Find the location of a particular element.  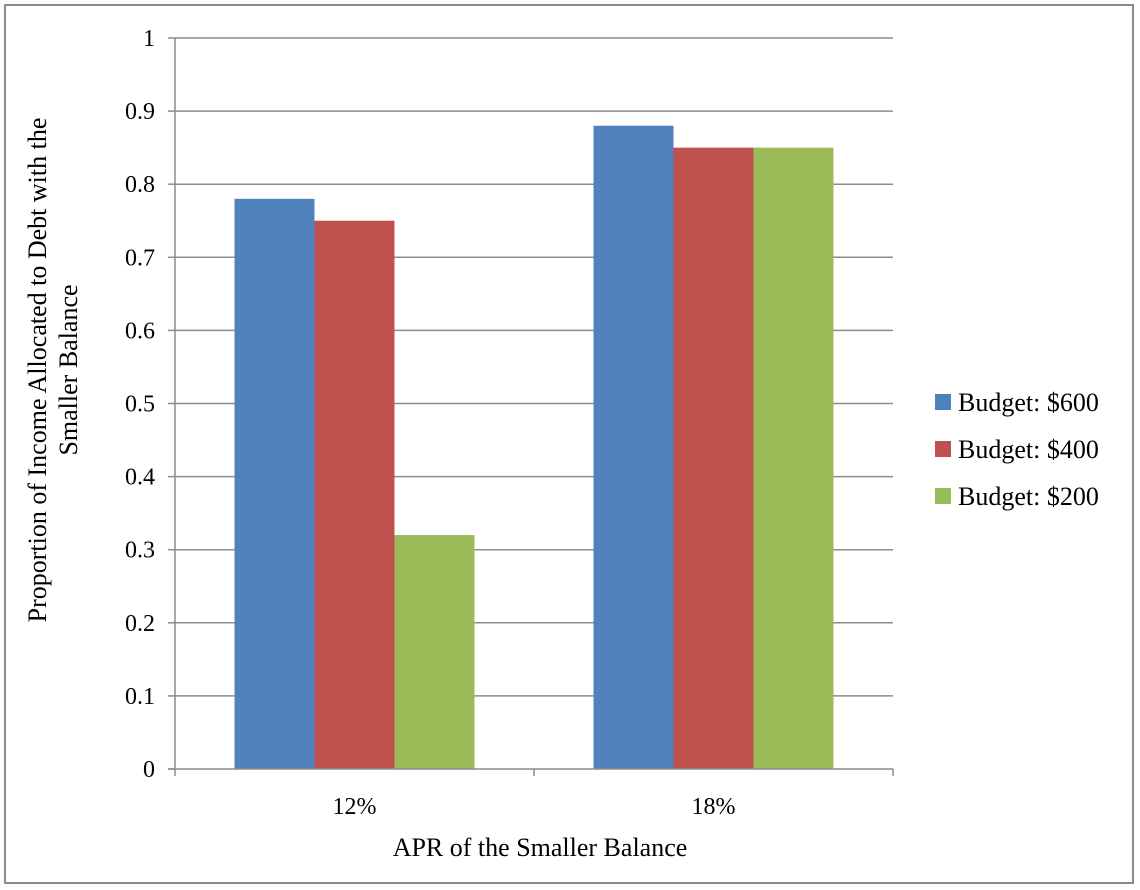

y-tick-label: 0.1 is located at coordinates (140, 697).